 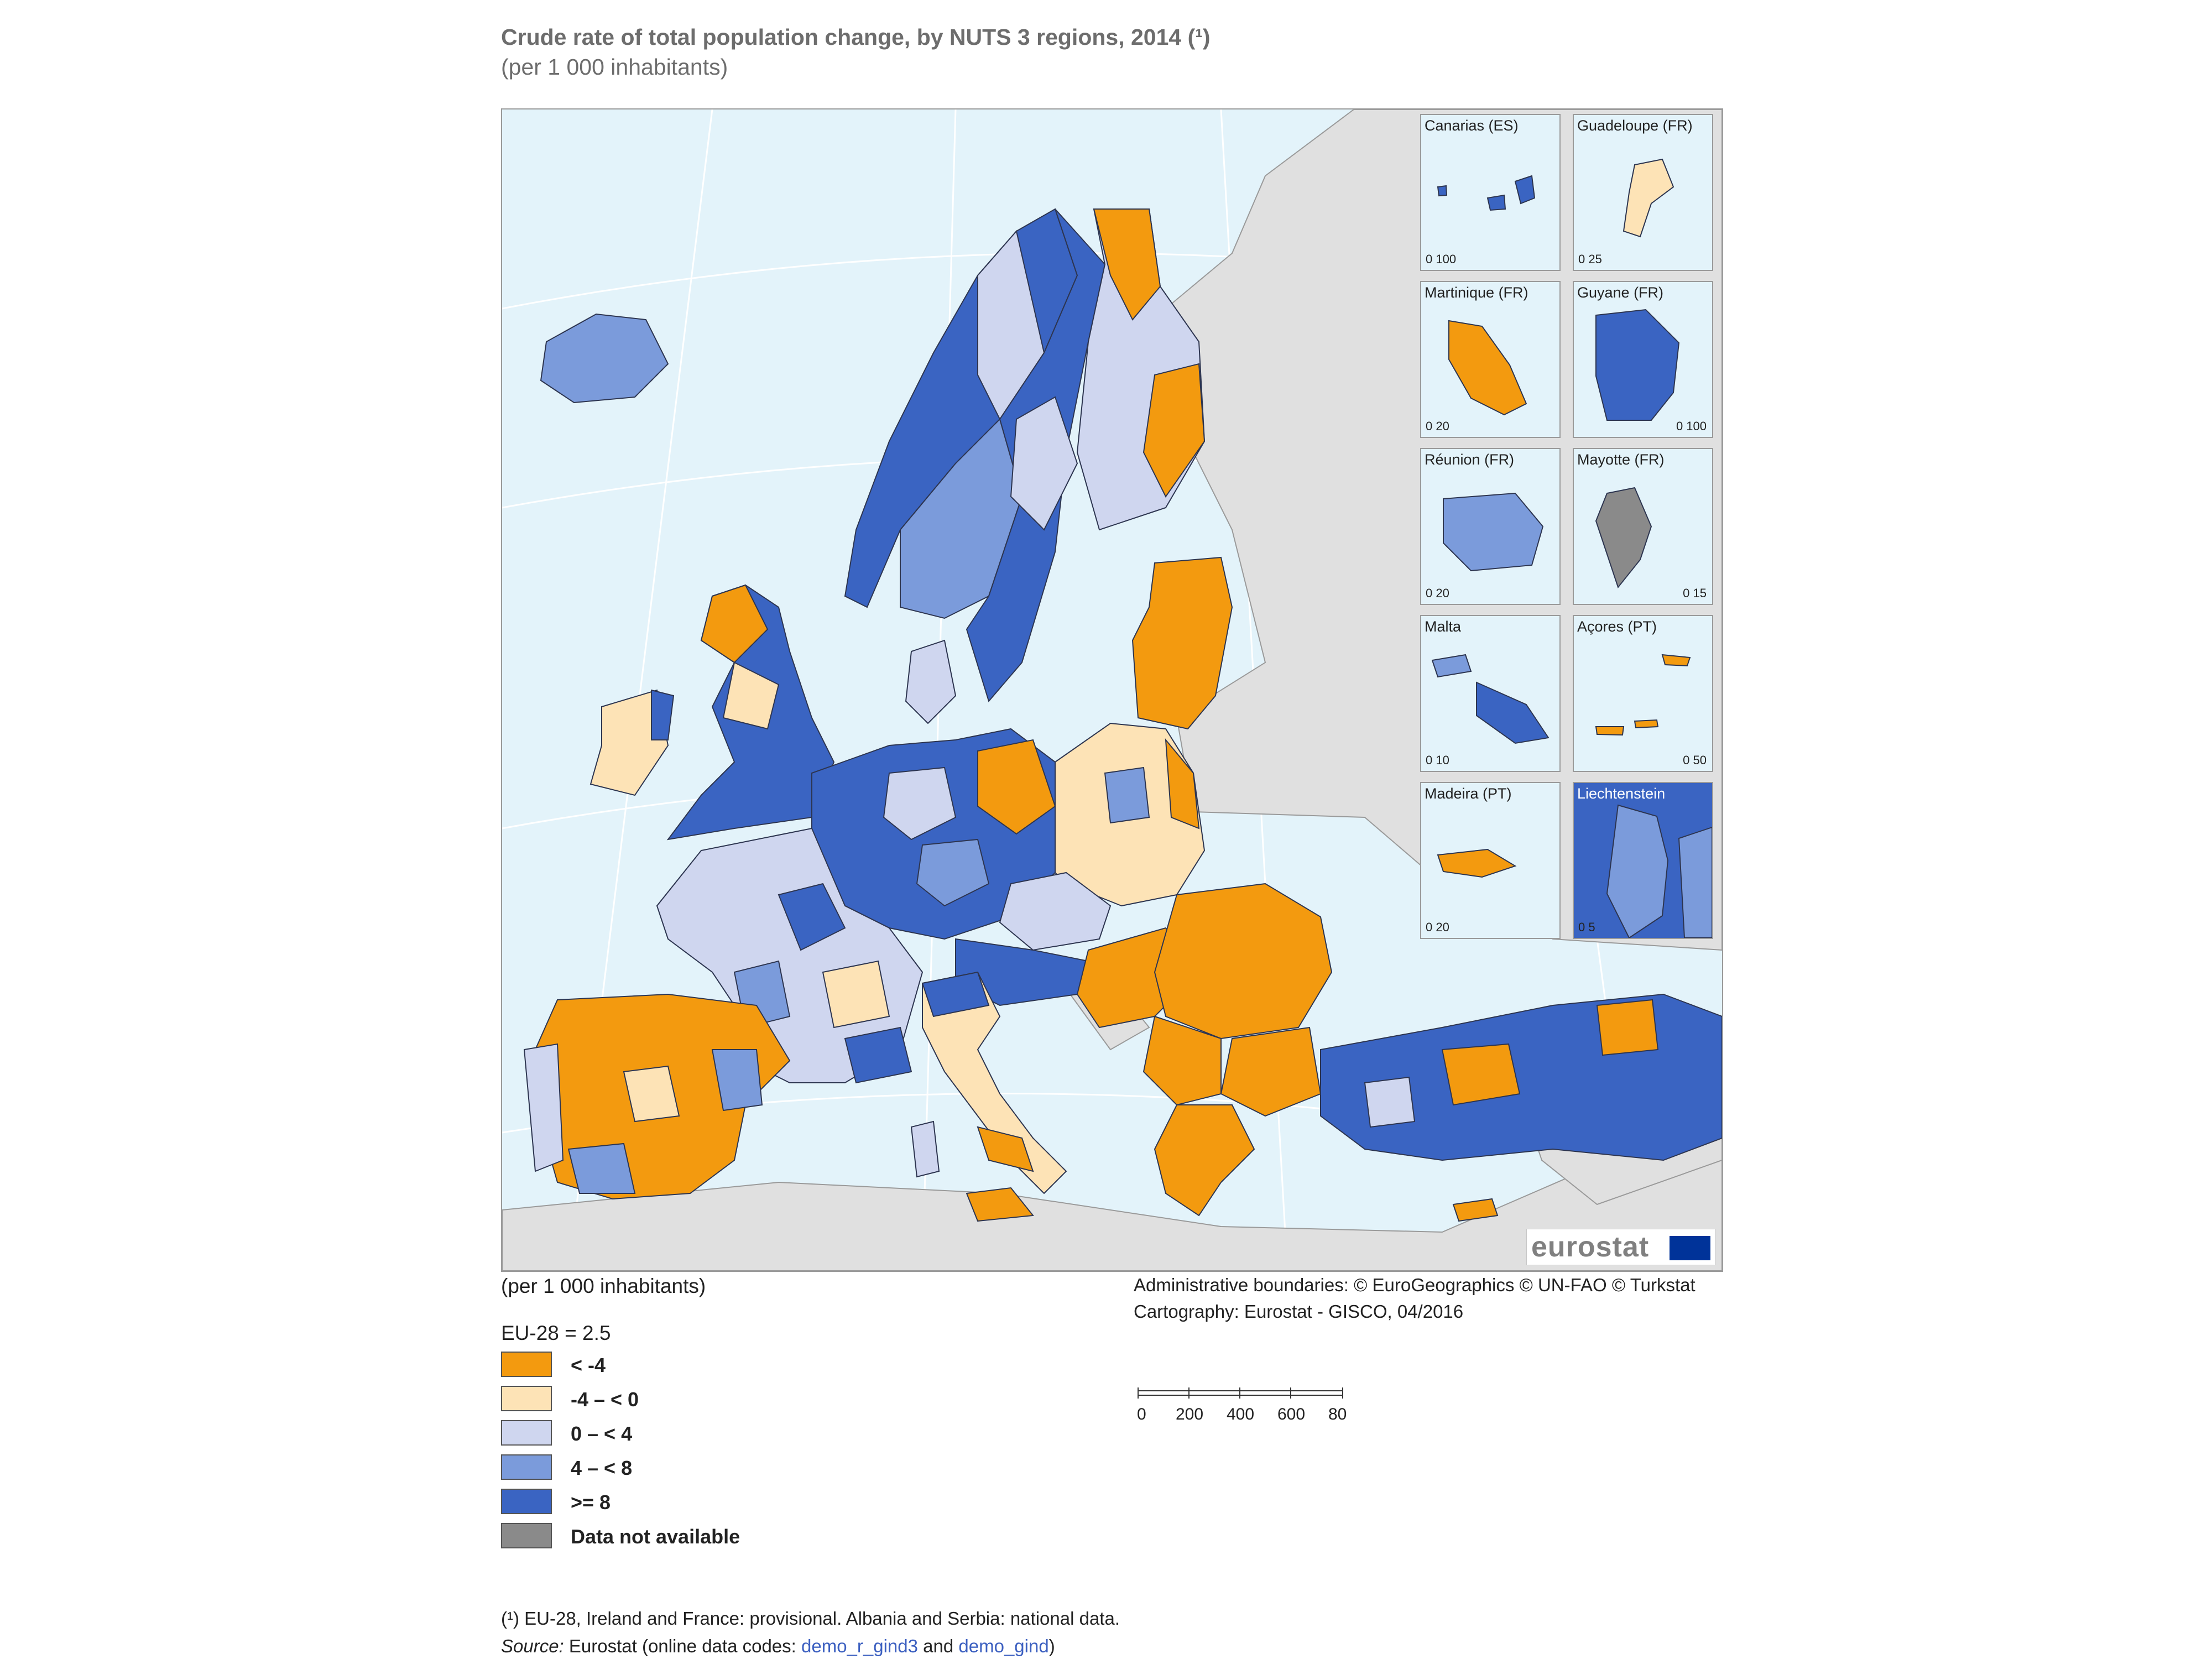 I want to click on guyane-shape, so click(x=1638, y=365).